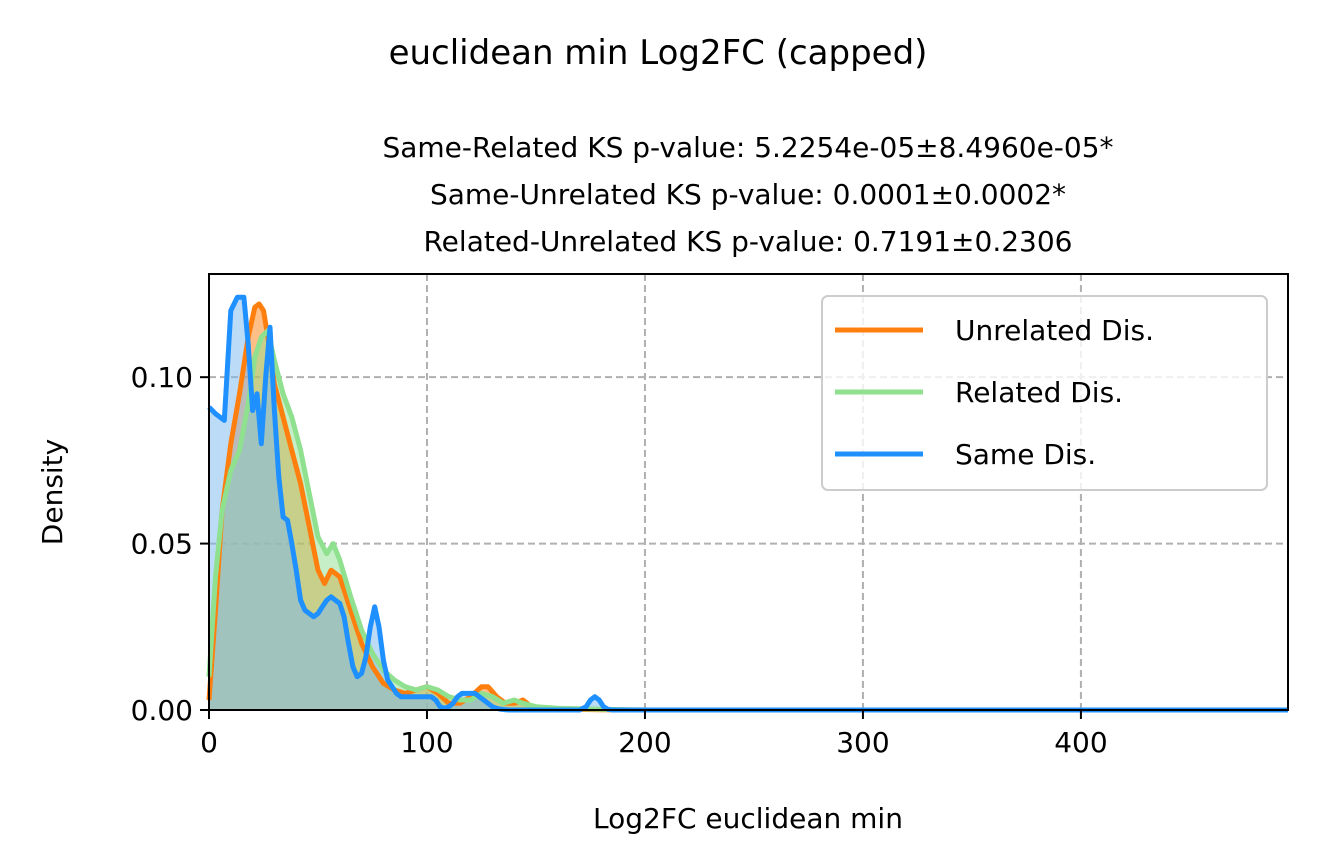  Describe the element at coordinates (162, 544) in the screenshot. I see `y-tick-label: 0.05` at that location.